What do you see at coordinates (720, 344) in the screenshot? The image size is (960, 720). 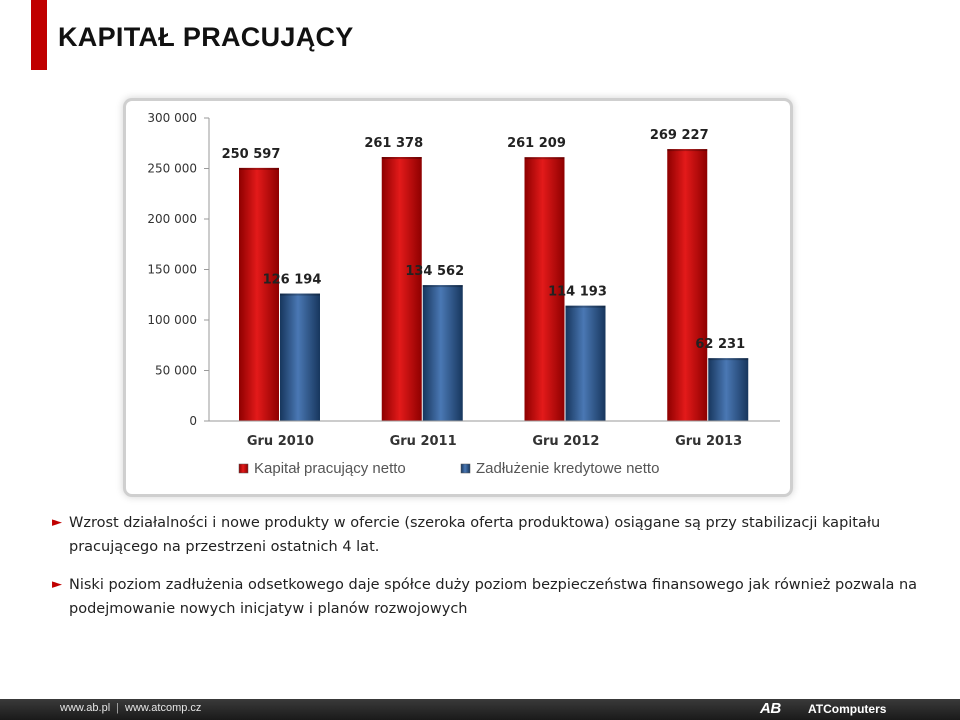 I see `bar-value-label: 62 231` at bounding box center [720, 344].